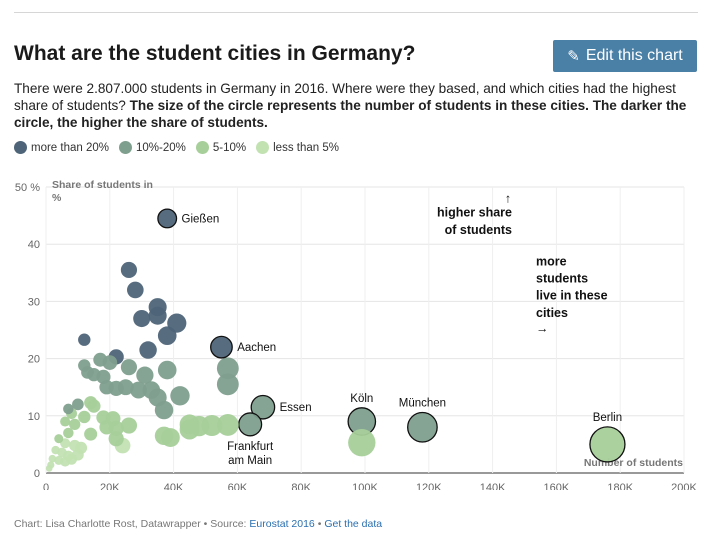 The height and width of the screenshot is (552, 719). I want to click on footer-source-label: Source:, so click(228, 524).